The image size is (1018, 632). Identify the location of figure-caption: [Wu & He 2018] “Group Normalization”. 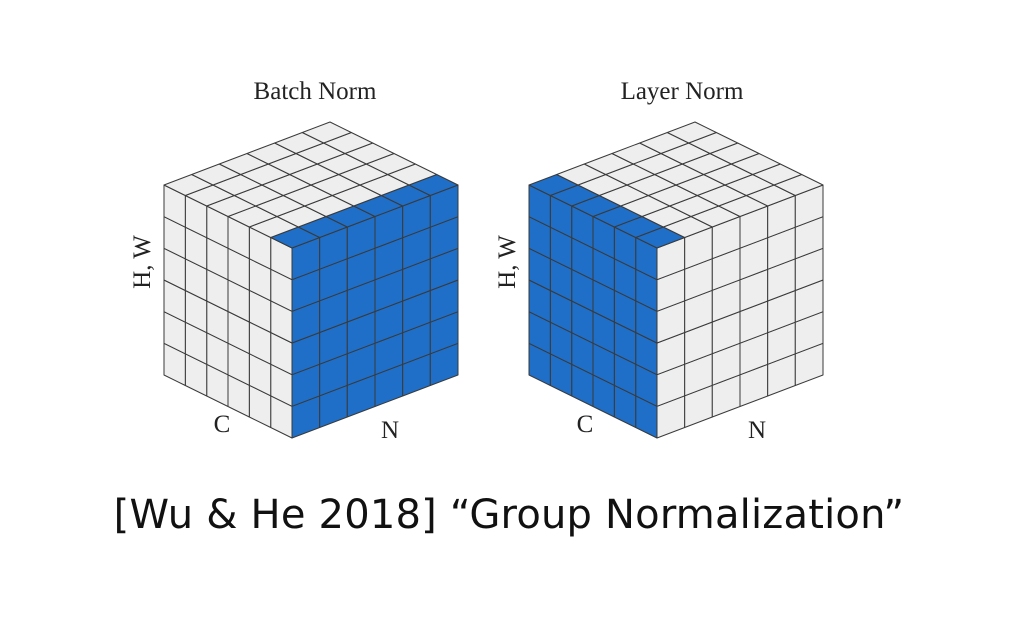
(509, 515).